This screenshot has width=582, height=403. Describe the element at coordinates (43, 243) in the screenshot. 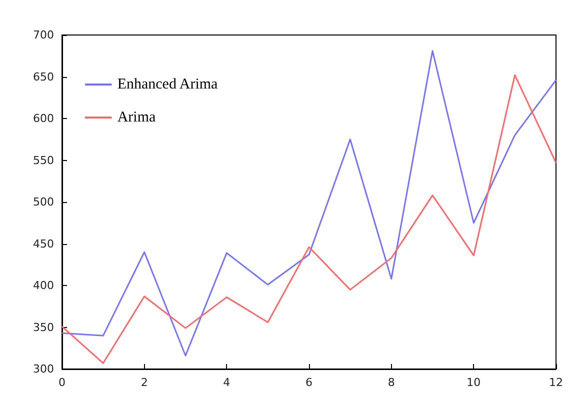

I see `y-tick-label: 450` at that location.